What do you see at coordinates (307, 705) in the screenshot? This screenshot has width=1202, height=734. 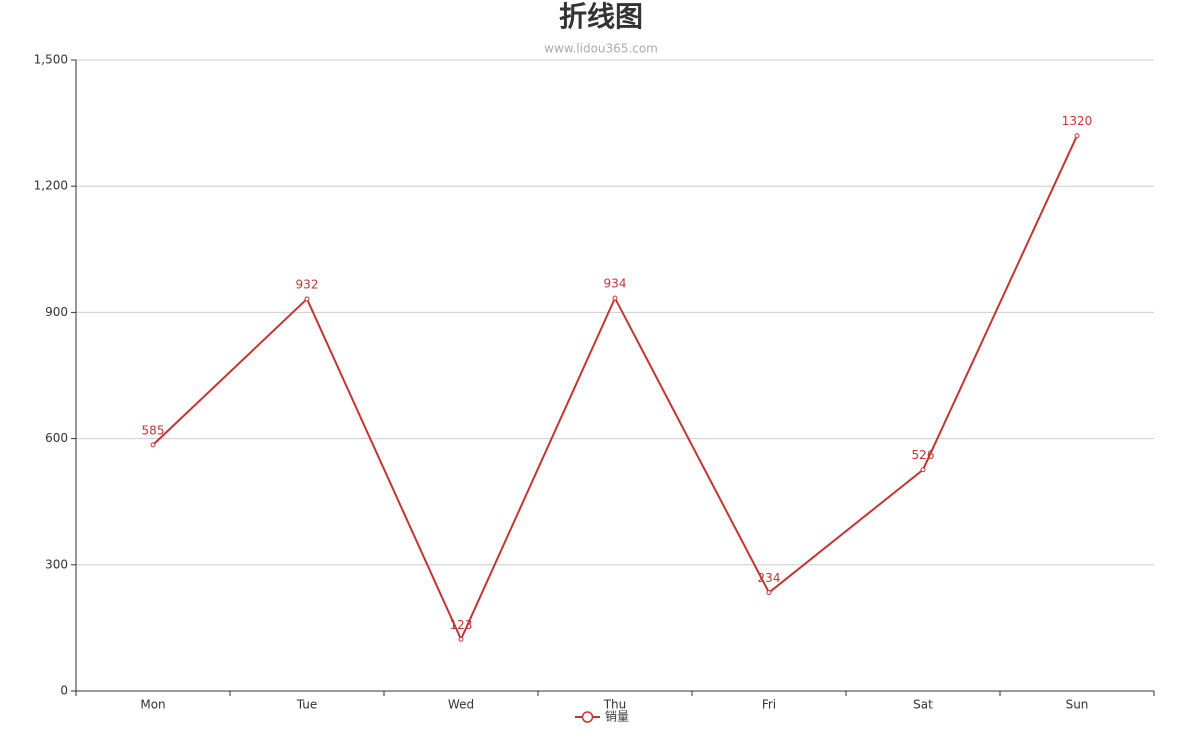 I see `x-tick-label: Tue` at bounding box center [307, 705].